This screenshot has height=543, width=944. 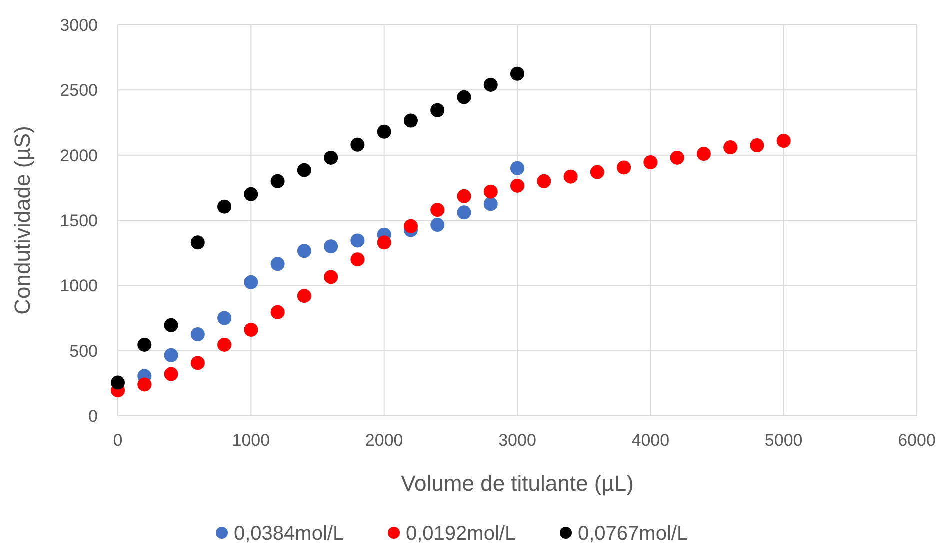 What do you see at coordinates (93, 416) in the screenshot?
I see `y-tick-label: 0` at bounding box center [93, 416].